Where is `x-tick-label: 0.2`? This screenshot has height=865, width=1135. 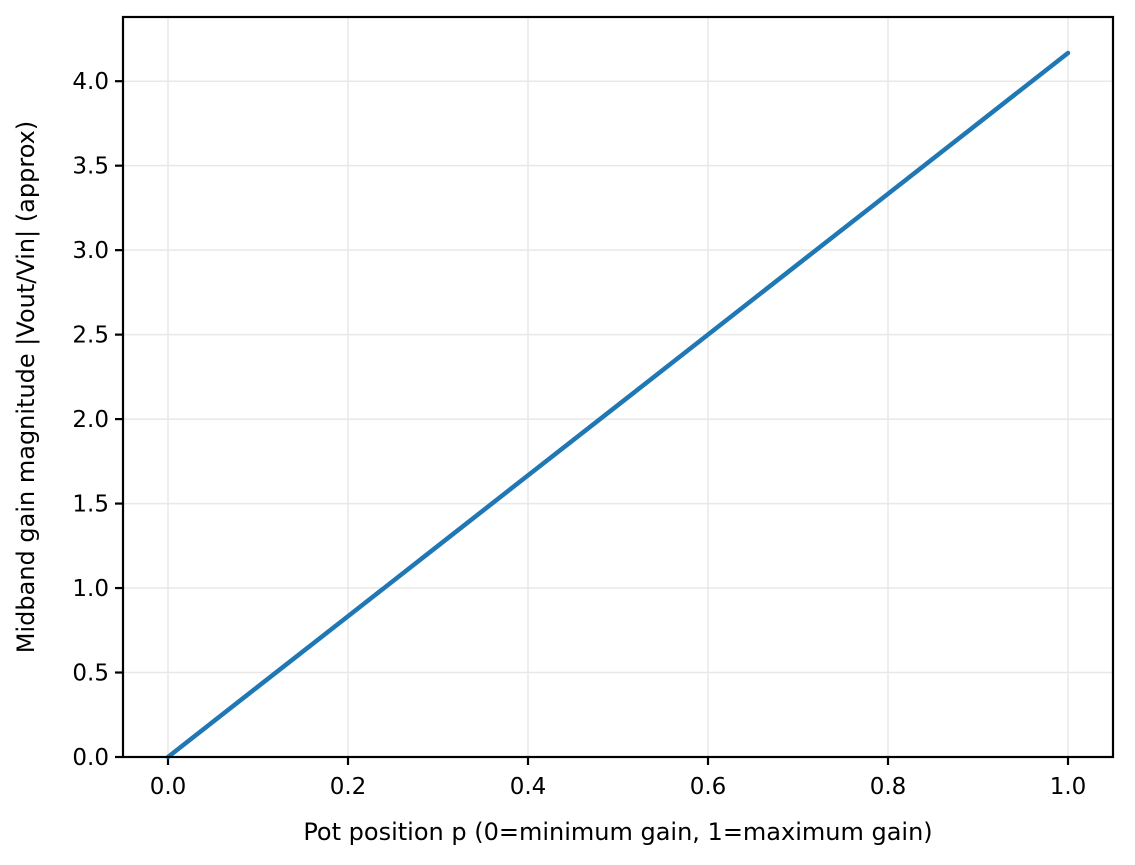 x-tick-label: 0.2 is located at coordinates (348, 787).